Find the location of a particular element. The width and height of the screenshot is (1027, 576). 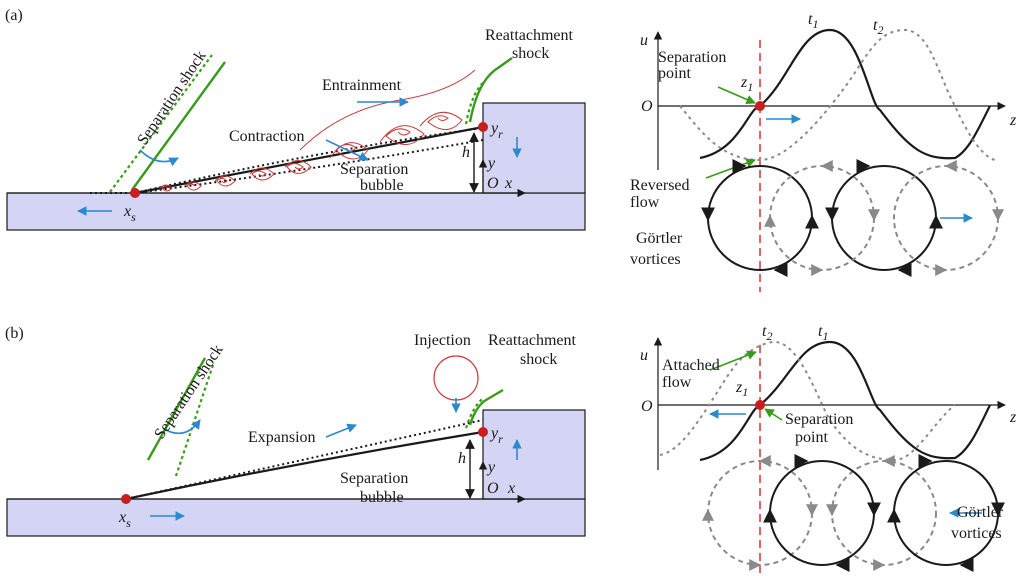

plot-b-wave-t2 is located at coordinates (807, 401).